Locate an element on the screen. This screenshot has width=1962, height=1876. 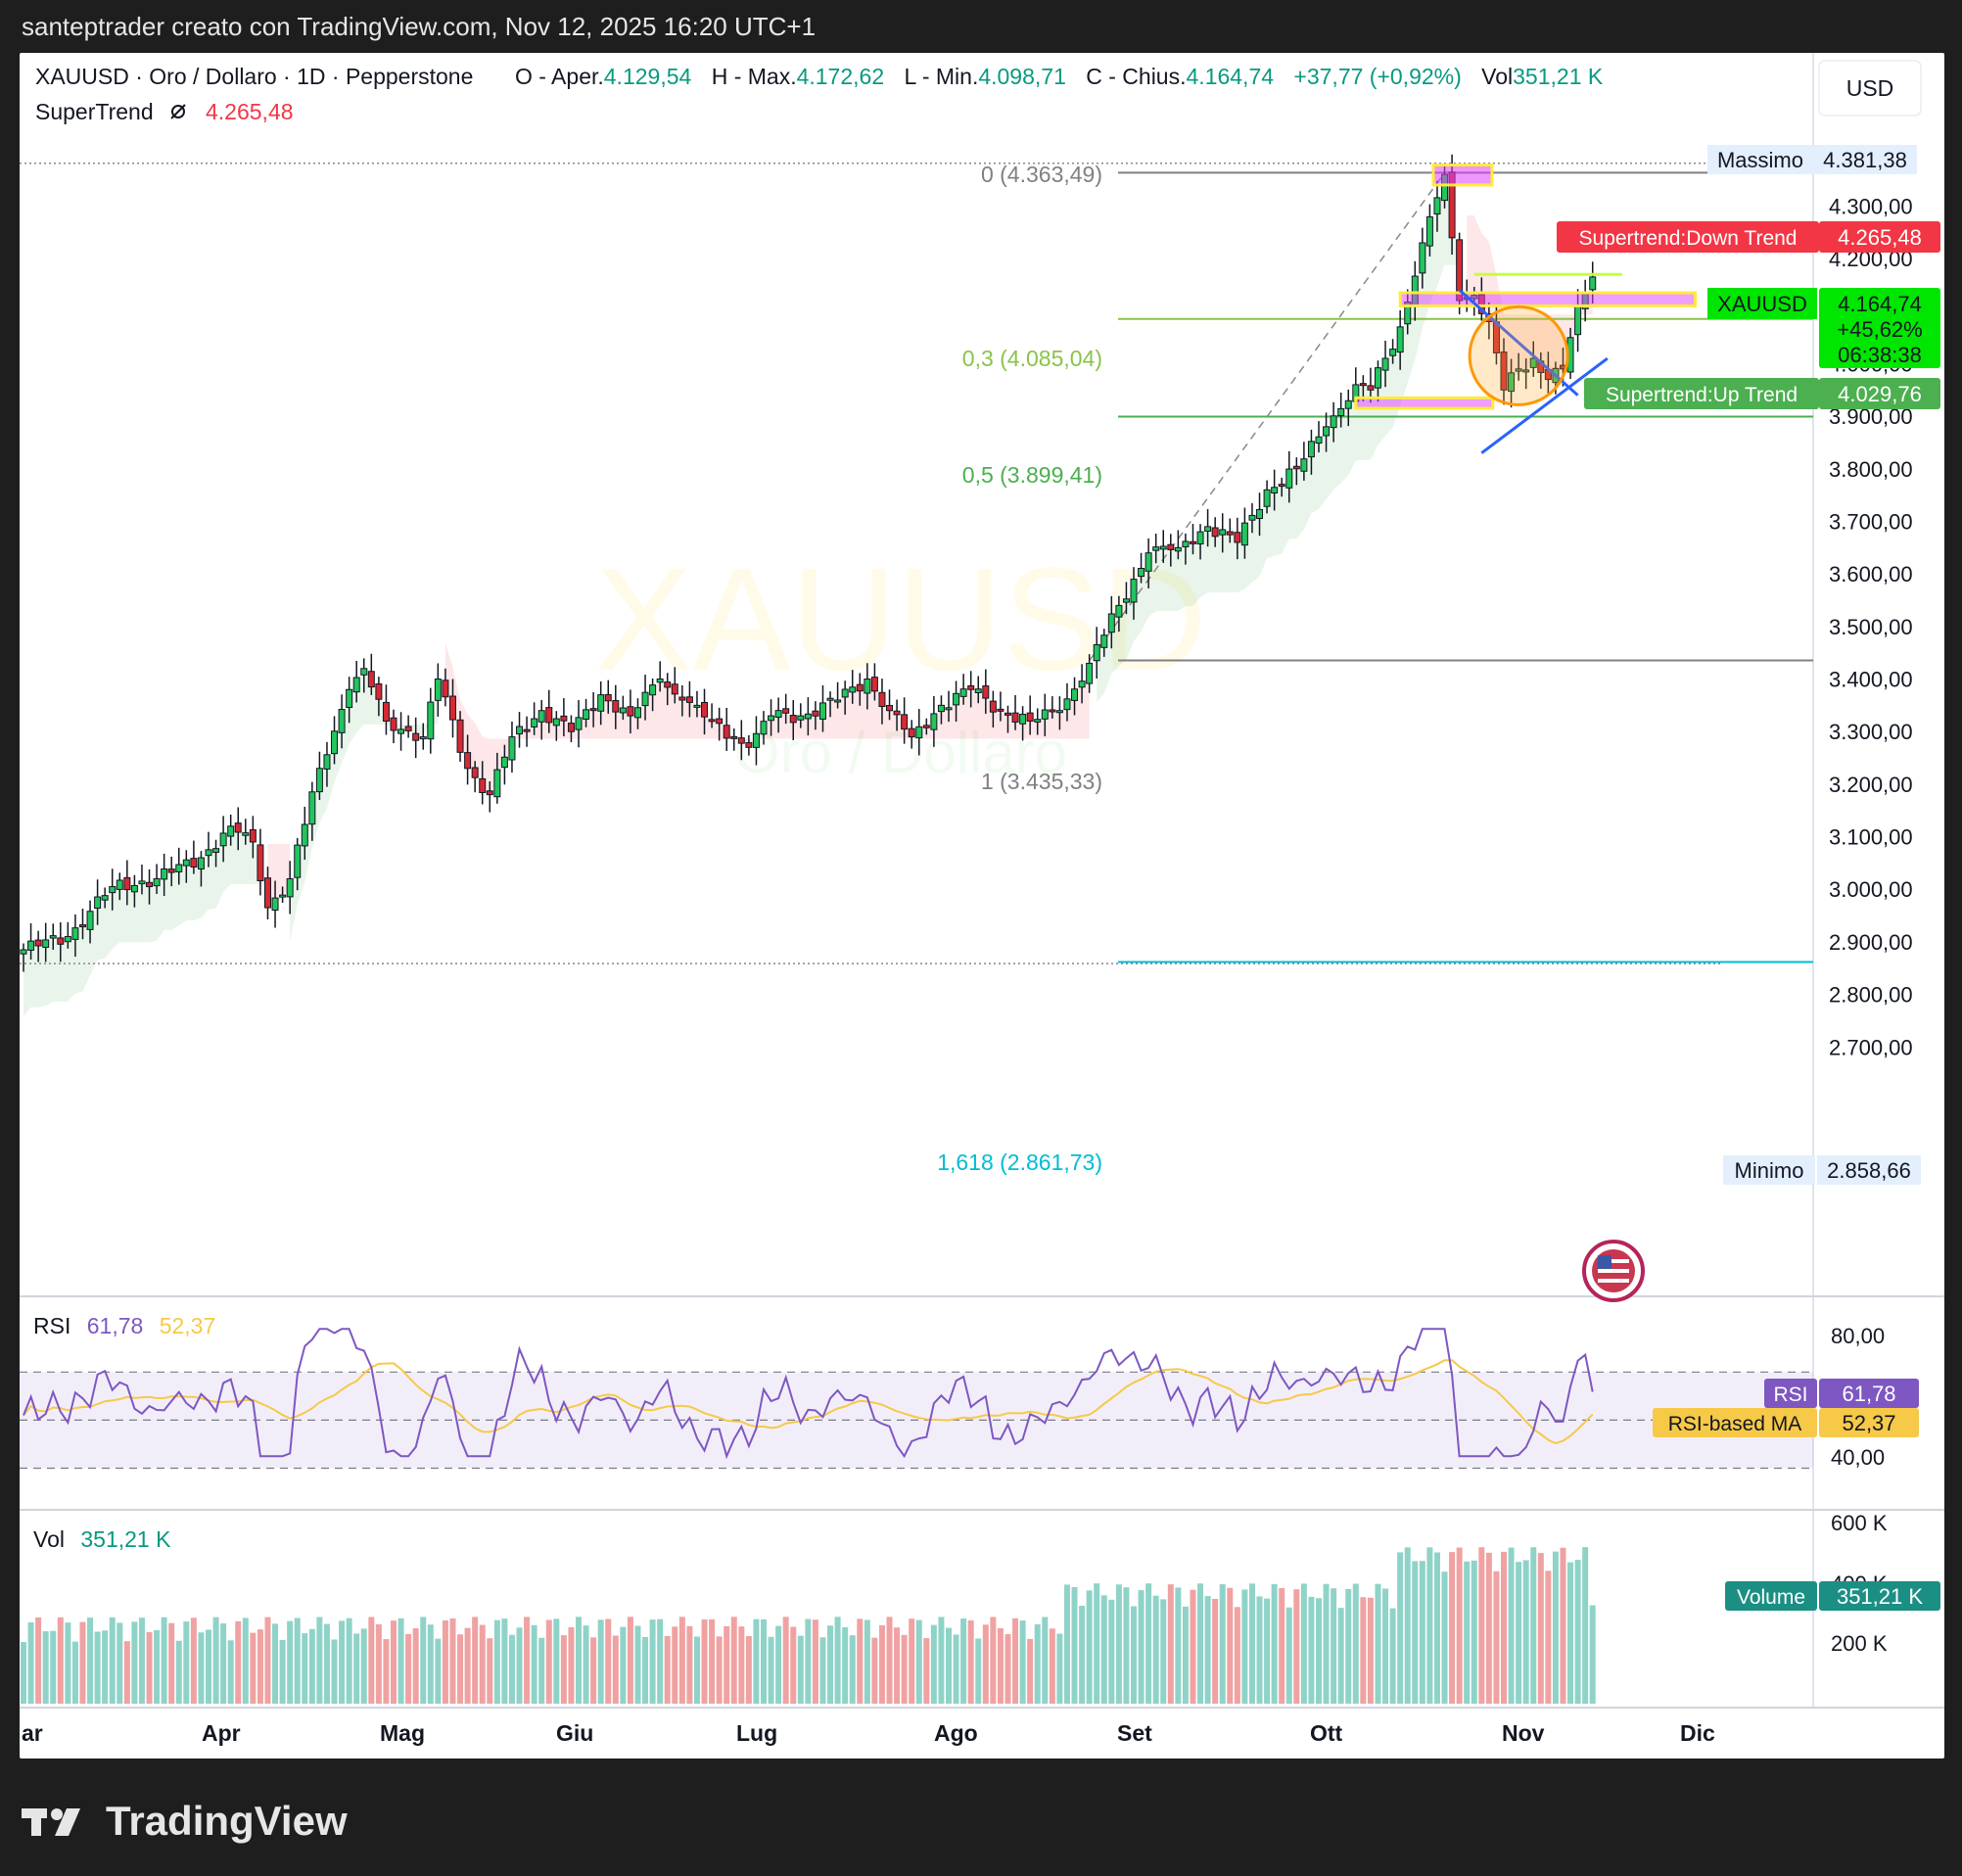
time-label-lug: Lug is located at coordinates (756, 1733).